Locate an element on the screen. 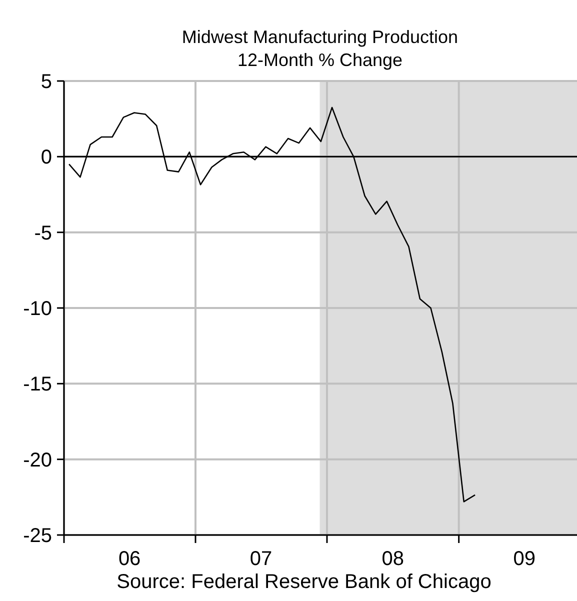  y-tick-label: -15 is located at coordinates (37, 385).